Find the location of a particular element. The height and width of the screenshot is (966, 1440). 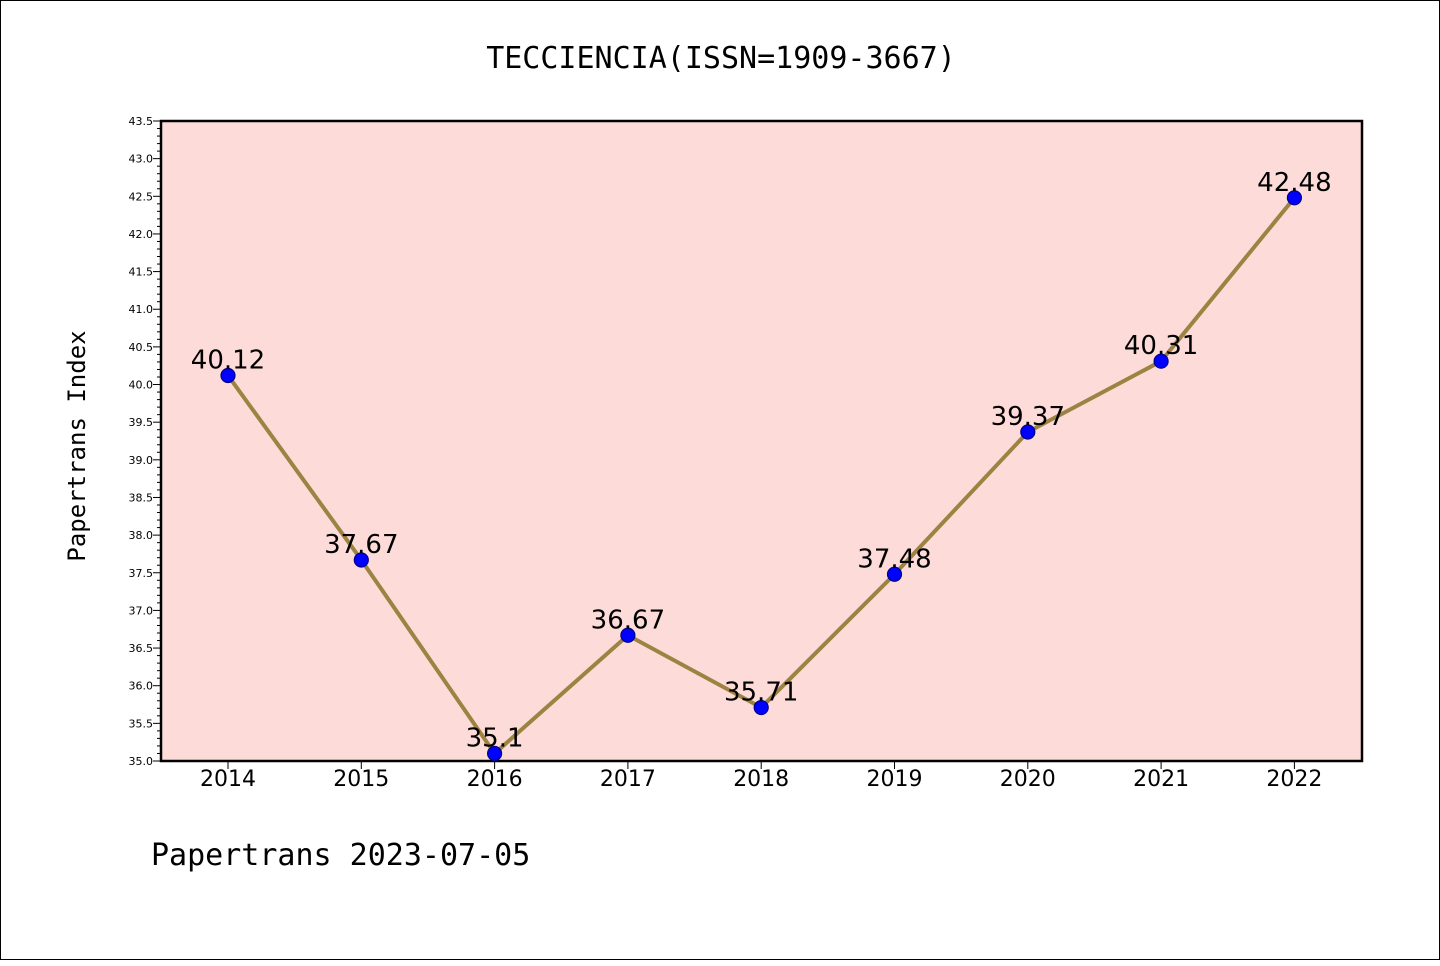

data-label: 37.48 is located at coordinates (894, 559).